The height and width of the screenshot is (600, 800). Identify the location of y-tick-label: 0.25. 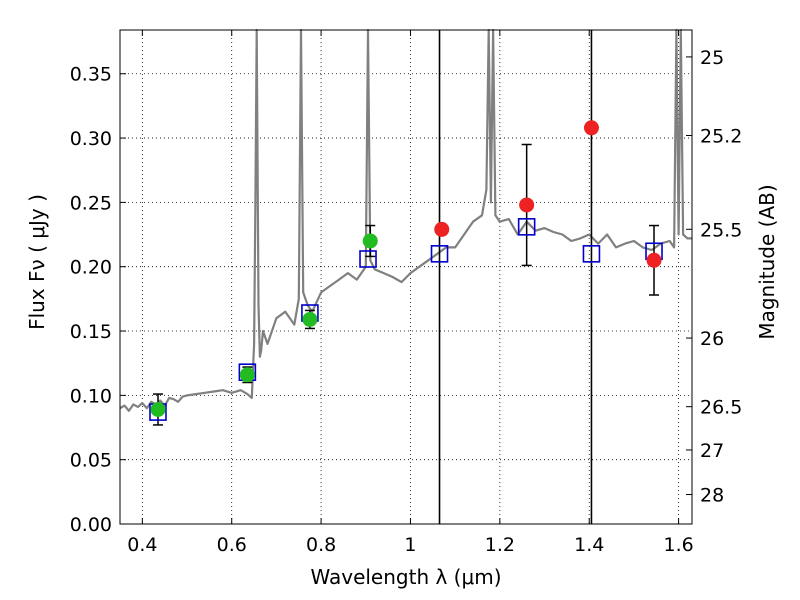
(91, 203).